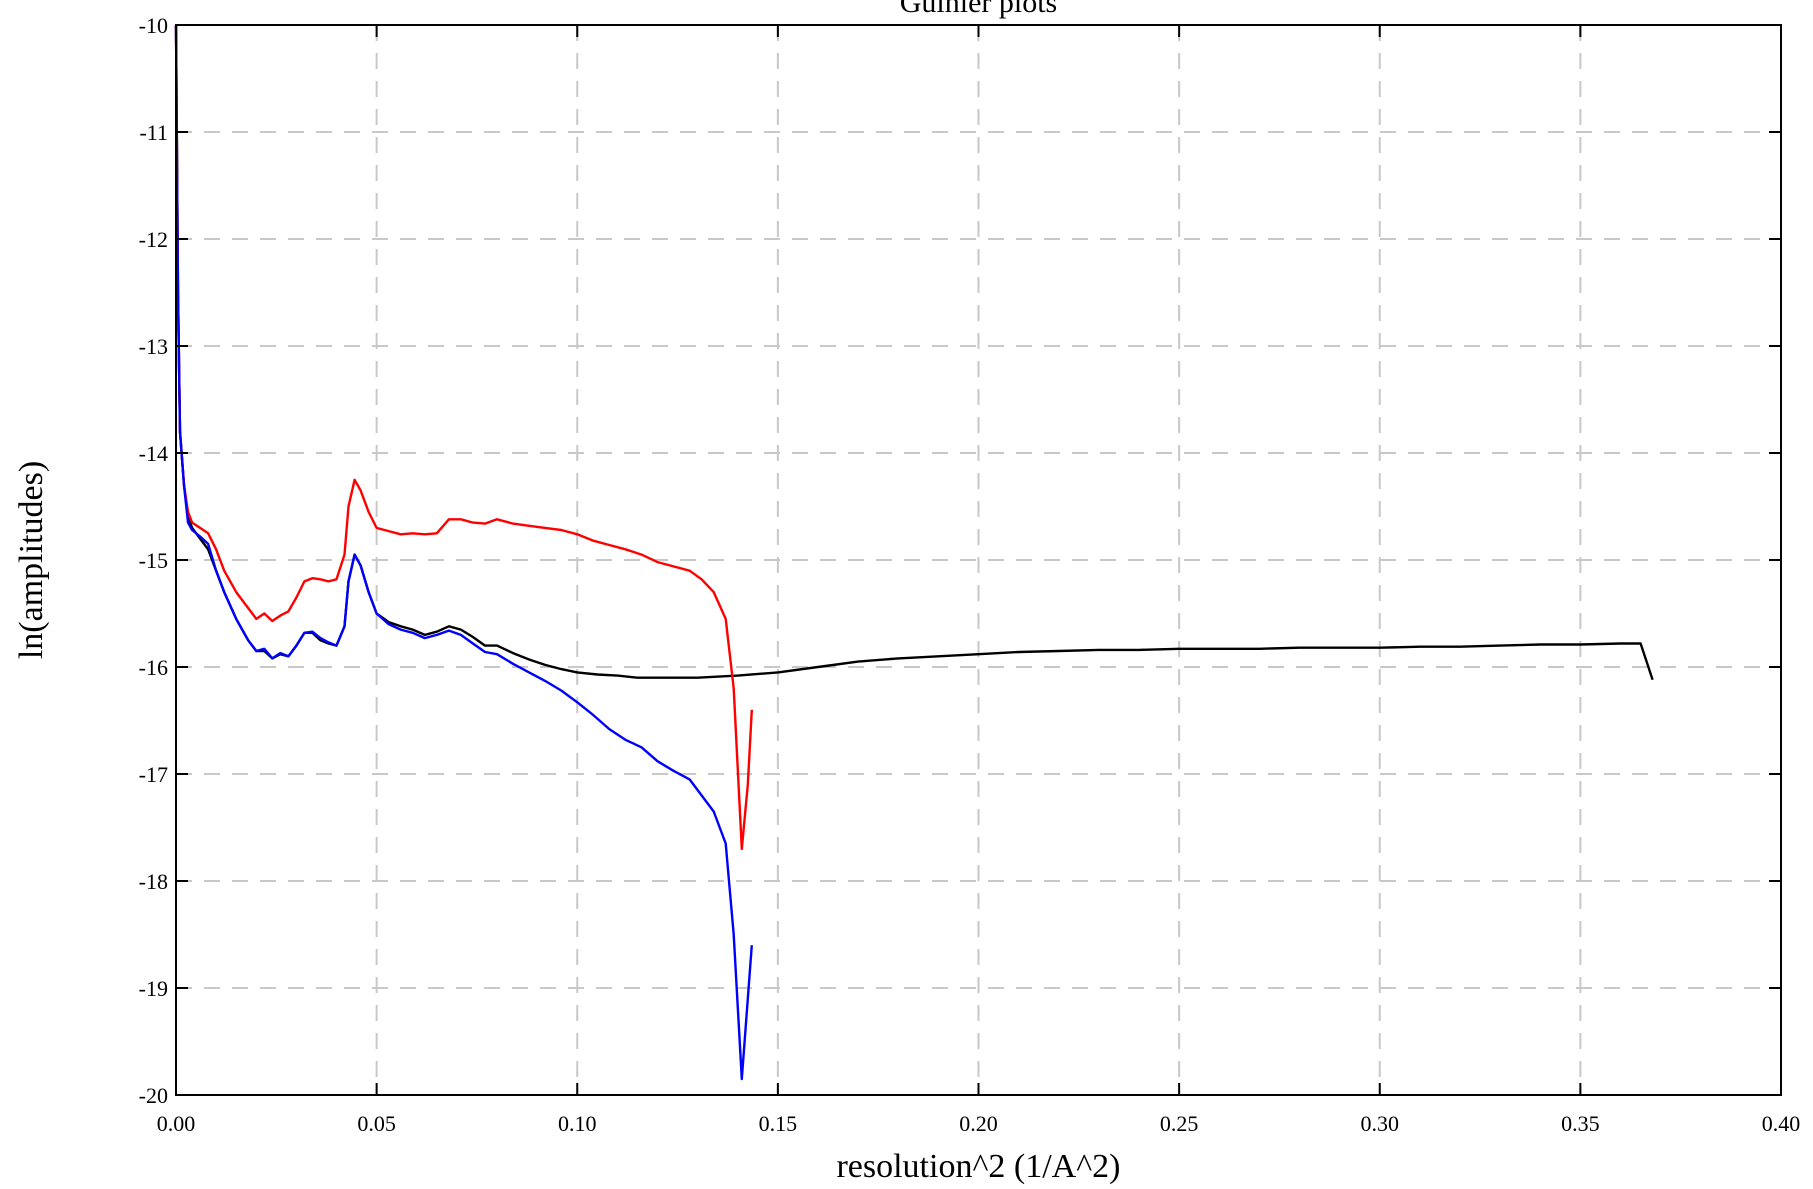 The height and width of the screenshot is (1189, 1813). I want to click on x-tick-label: 0.30, so click(1380, 1123).